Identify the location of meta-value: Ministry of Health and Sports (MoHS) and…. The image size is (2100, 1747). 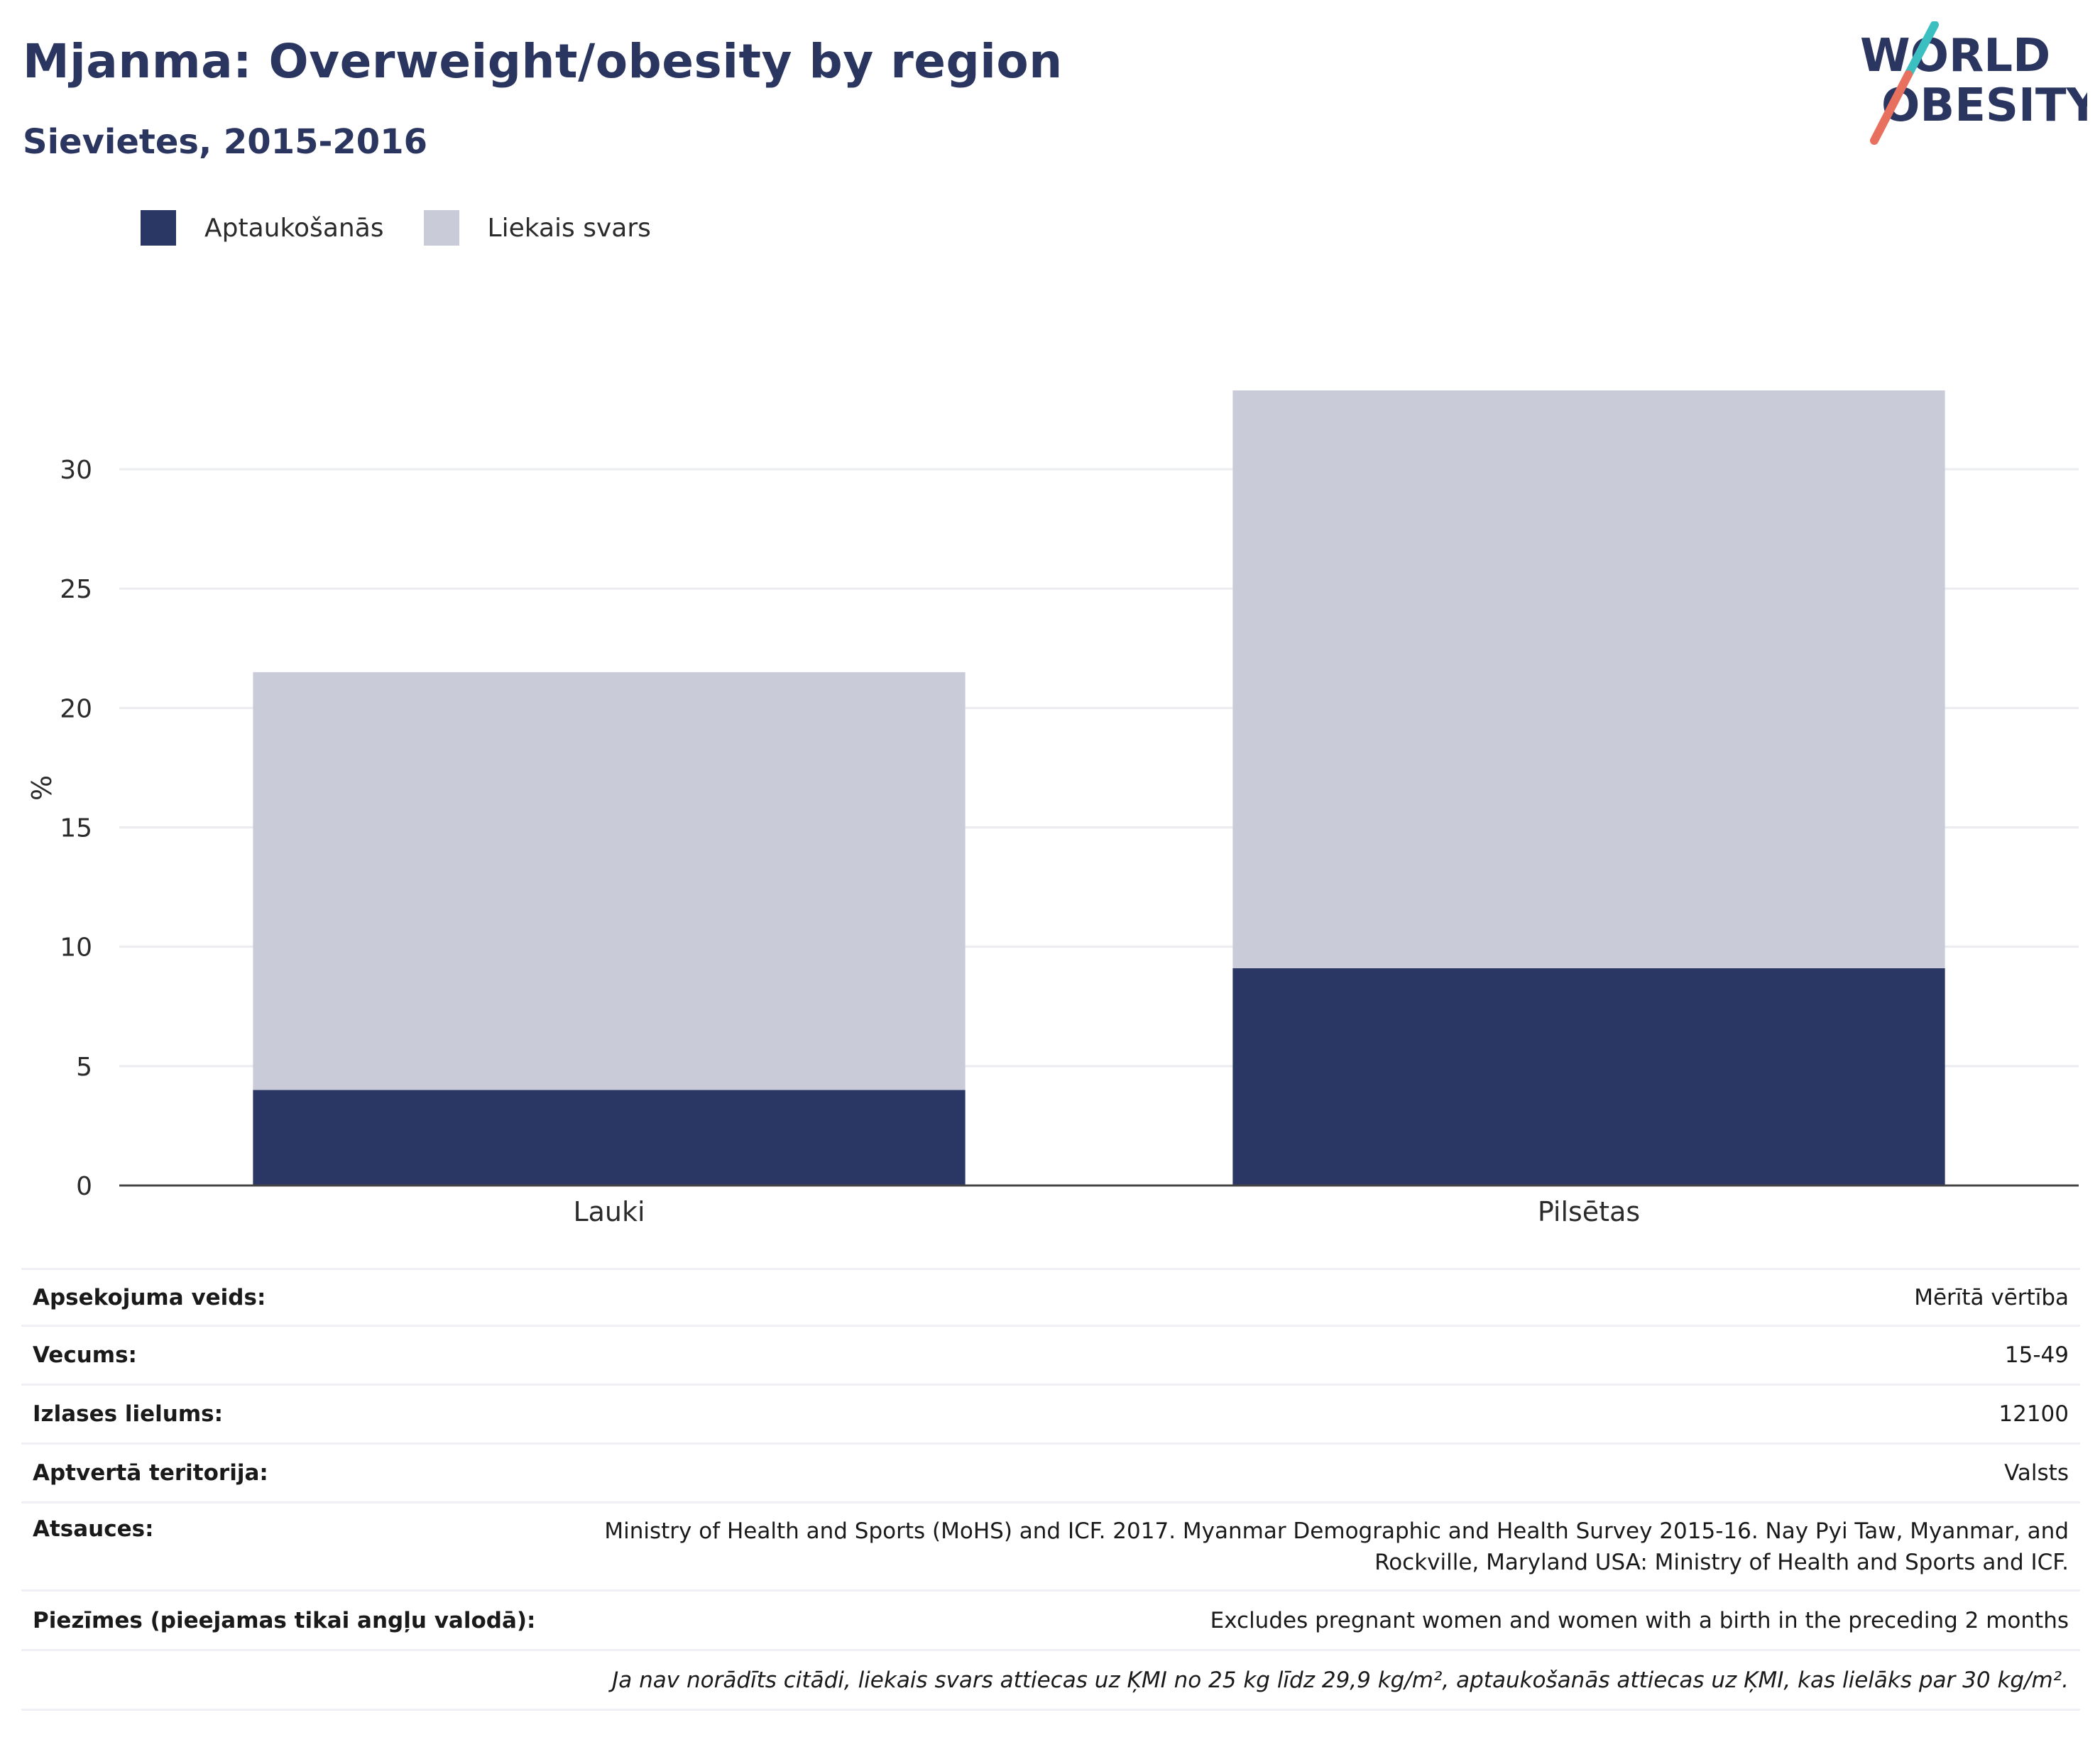
(1313, 1546).